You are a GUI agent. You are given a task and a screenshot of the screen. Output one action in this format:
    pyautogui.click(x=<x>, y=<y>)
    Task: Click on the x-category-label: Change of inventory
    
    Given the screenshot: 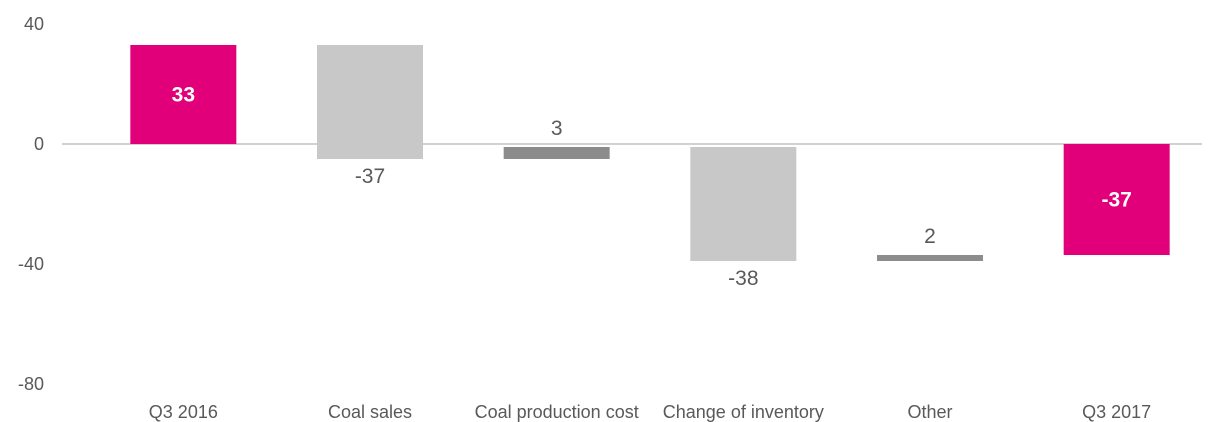 What is the action you would take?
    pyautogui.click(x=743, y=412)
    